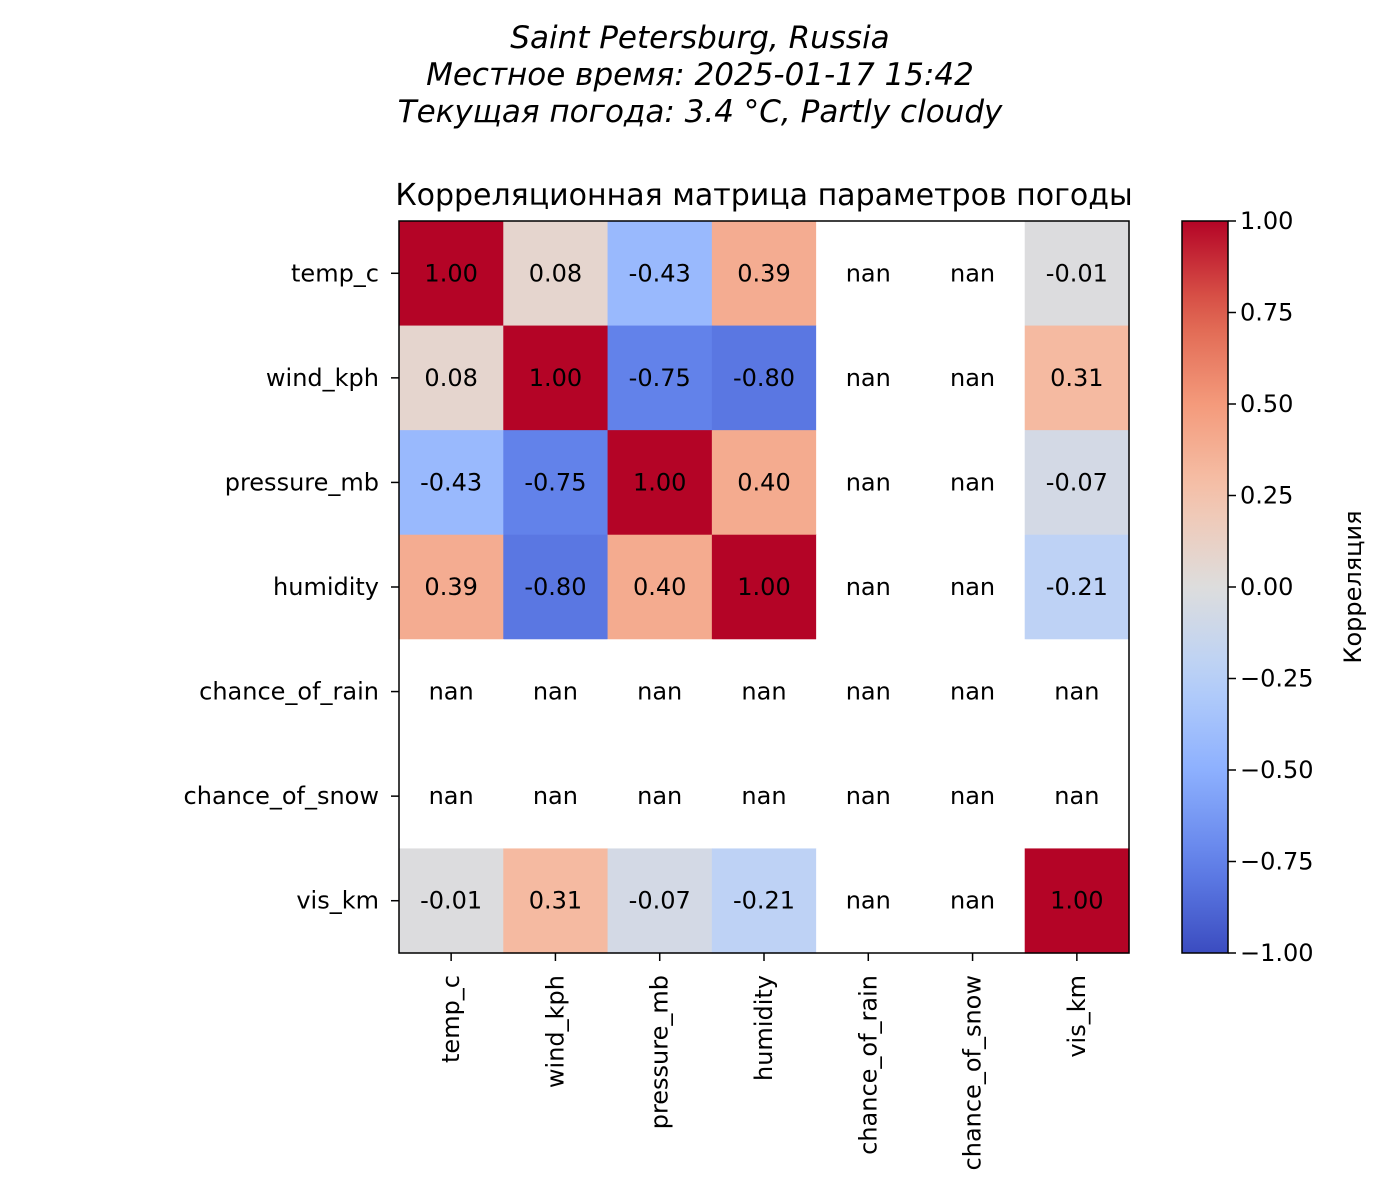  I want to click on local-time-line: Местное время: 2025-01-17 15:42, so click(700, 75).